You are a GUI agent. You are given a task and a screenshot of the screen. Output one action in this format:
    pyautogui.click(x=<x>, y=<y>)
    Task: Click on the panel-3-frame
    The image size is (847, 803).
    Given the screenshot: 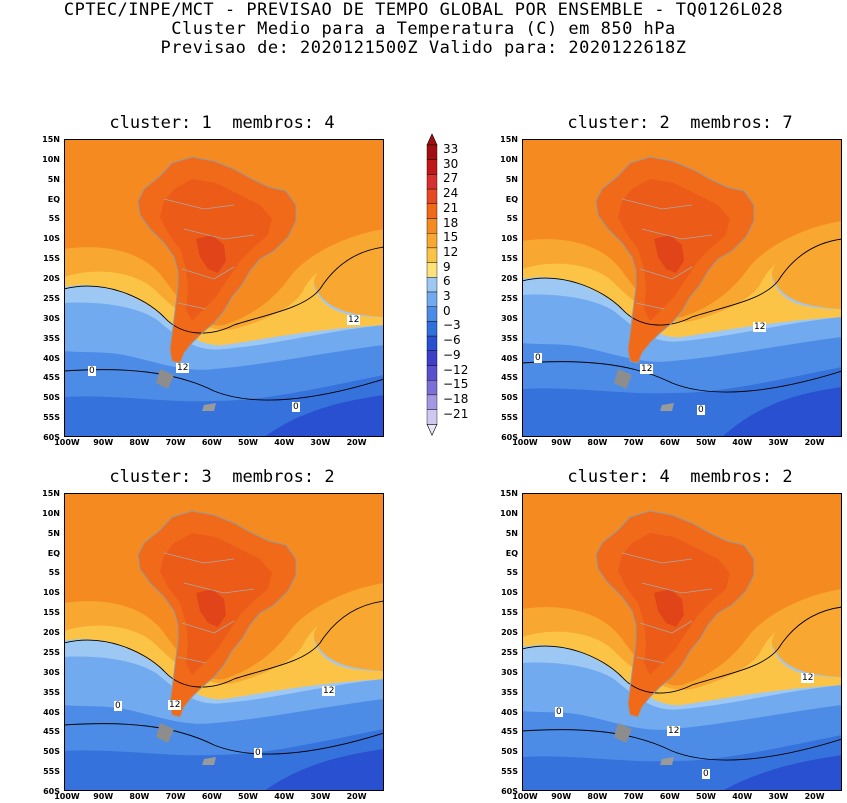 What is the action you would take?
    pyautogui.click(x=224, y=642)
    